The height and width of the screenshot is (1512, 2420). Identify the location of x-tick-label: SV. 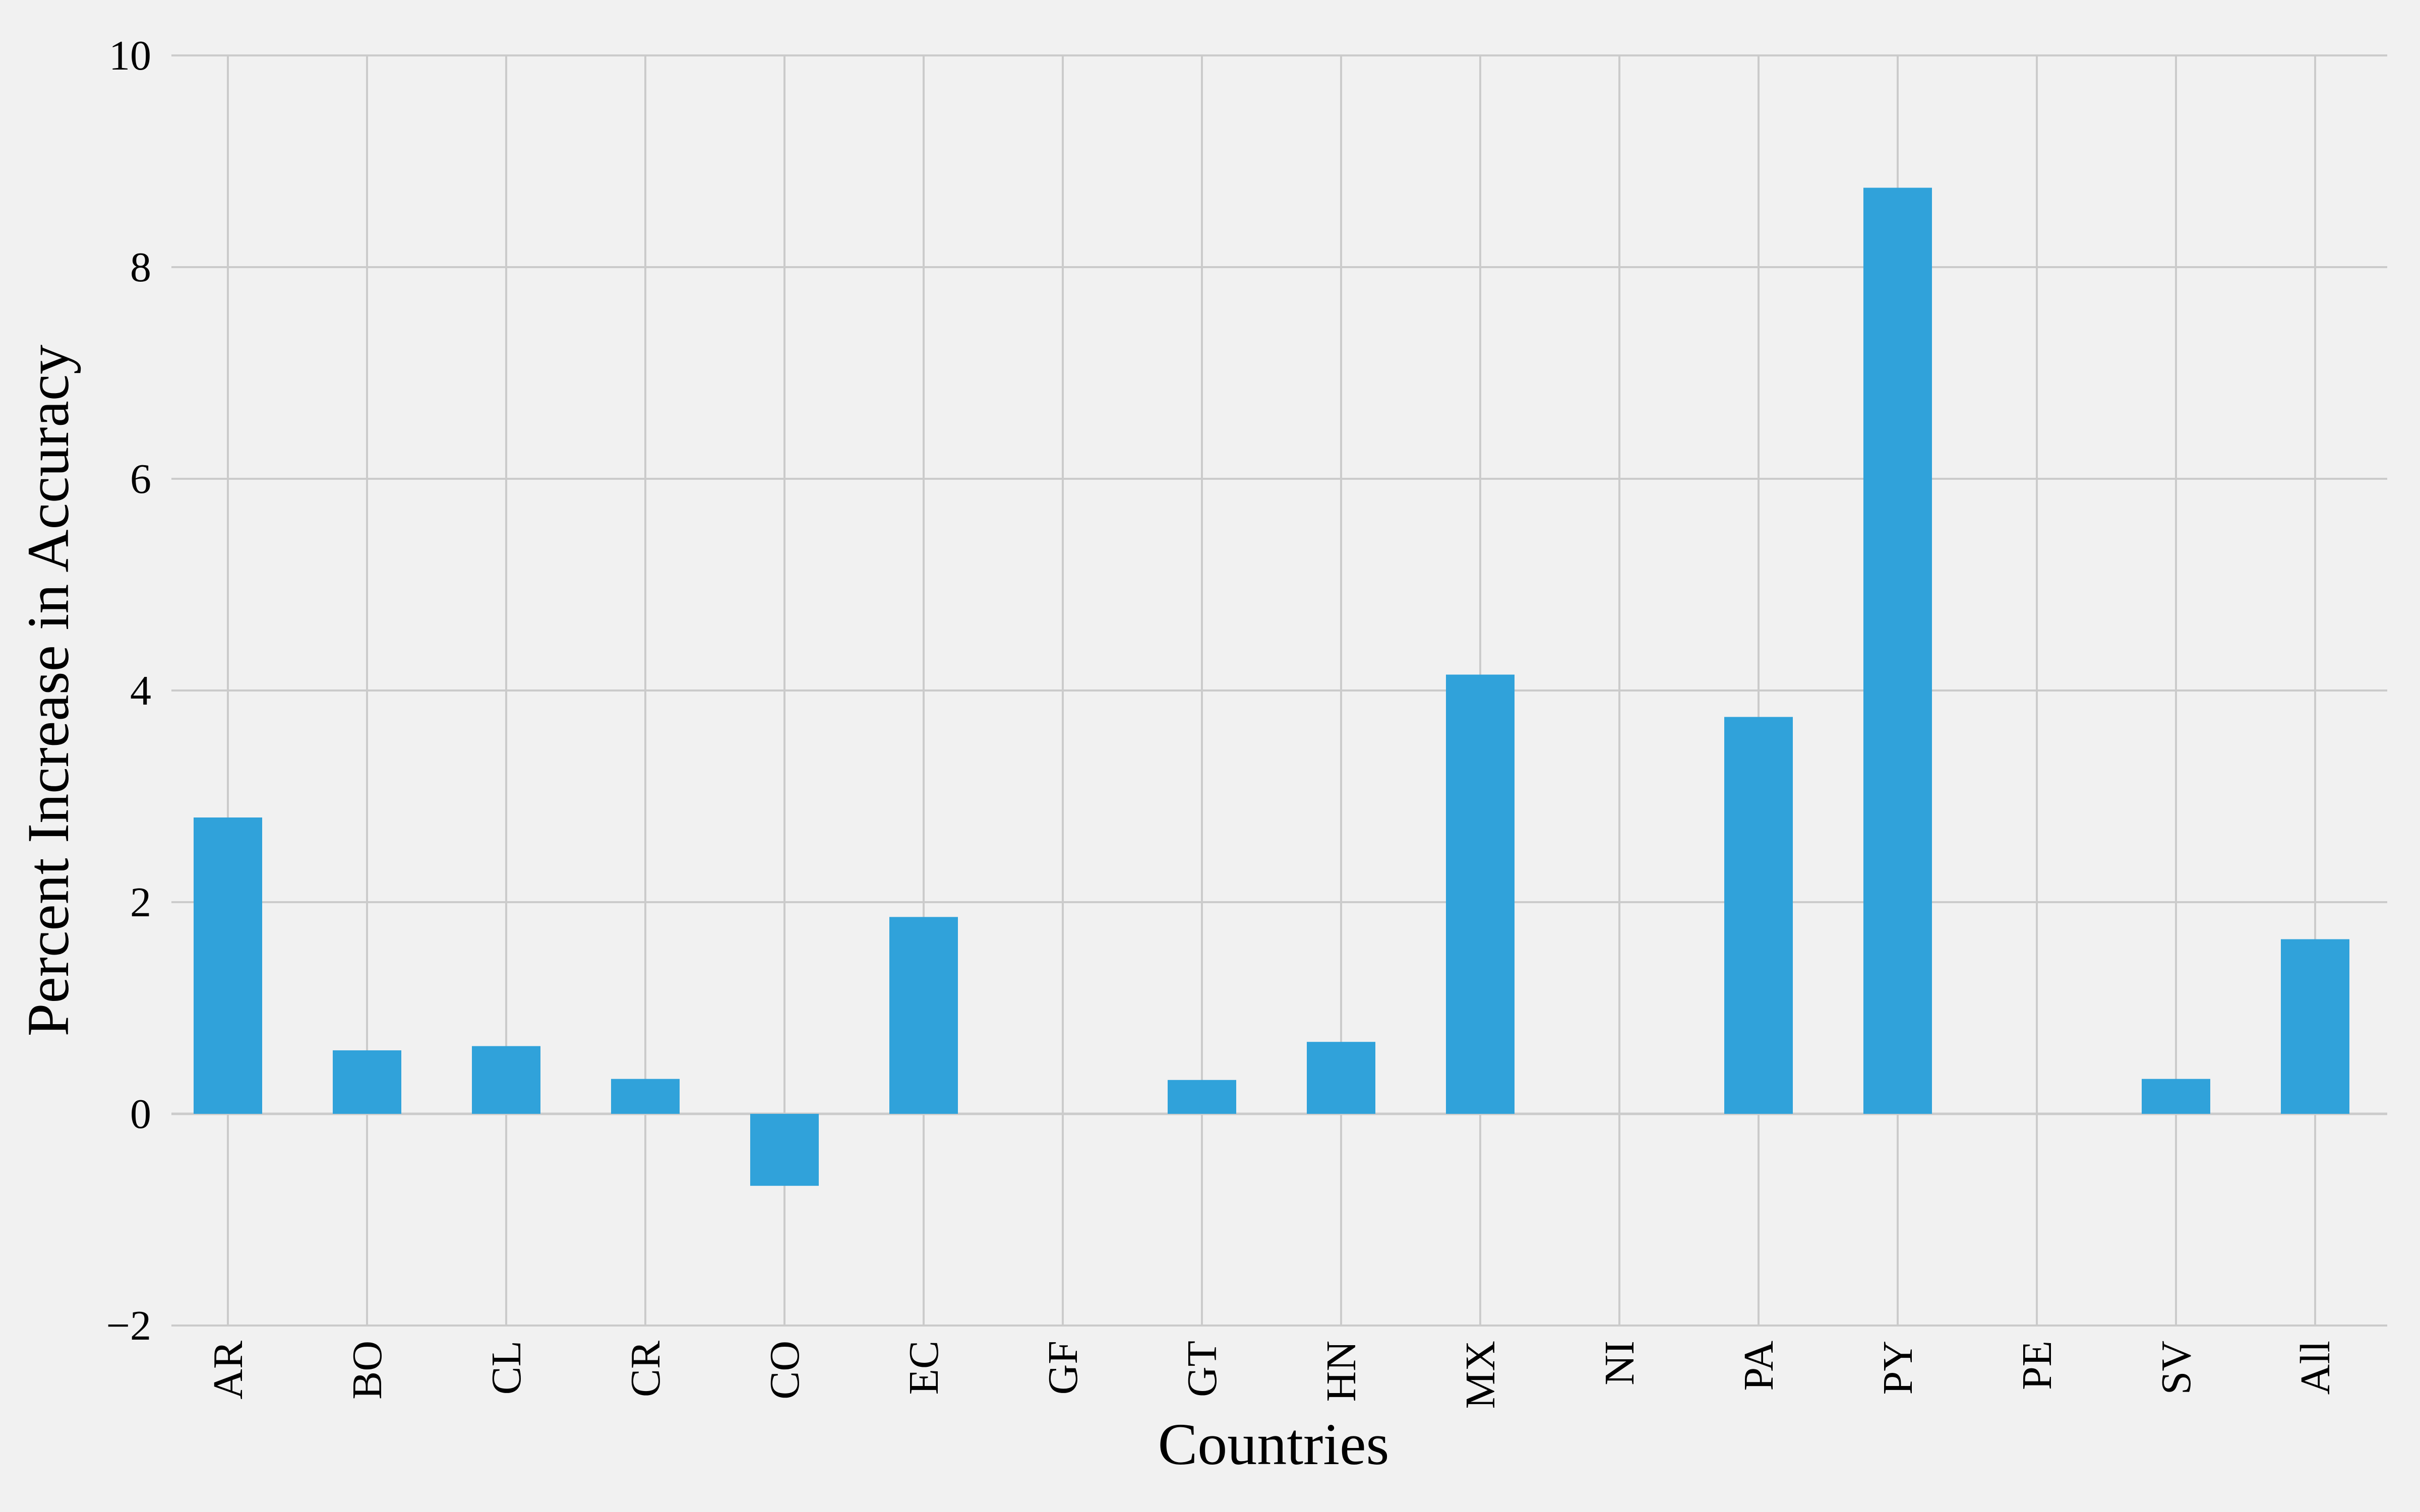
(2176, 1368).